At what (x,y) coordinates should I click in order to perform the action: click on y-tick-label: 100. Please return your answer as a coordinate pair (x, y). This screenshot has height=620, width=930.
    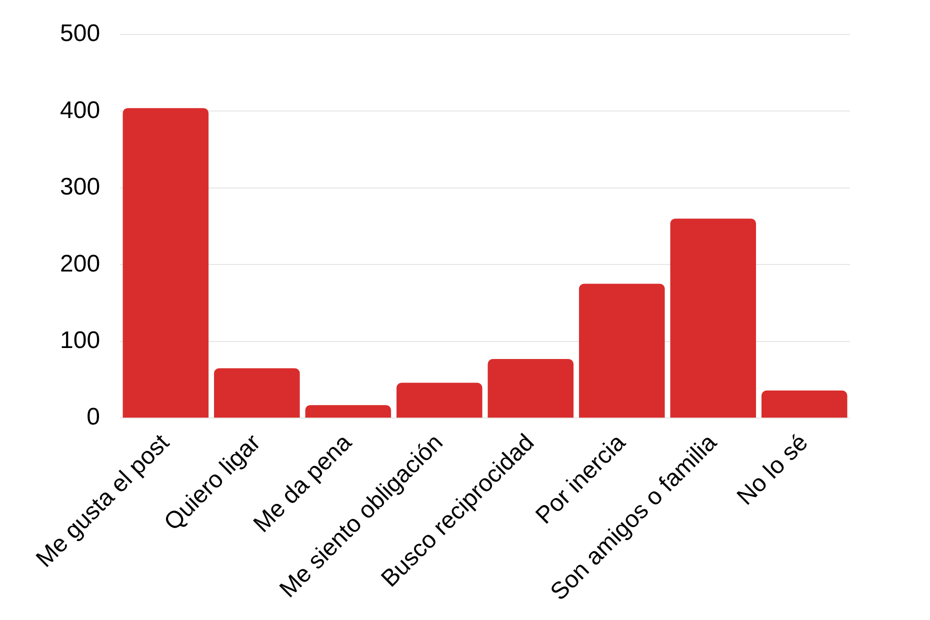
    Looking at the image, I should click on (80, 340).